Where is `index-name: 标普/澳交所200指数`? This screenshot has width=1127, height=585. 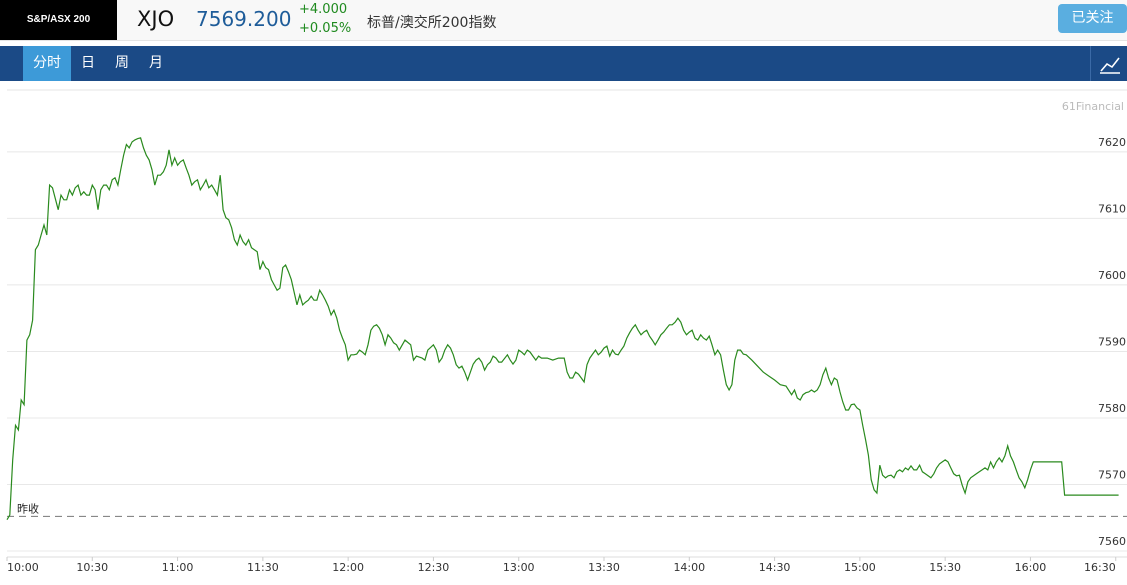 index-name: 标普/澳交所200指数 is located at coordinates (432, 23).